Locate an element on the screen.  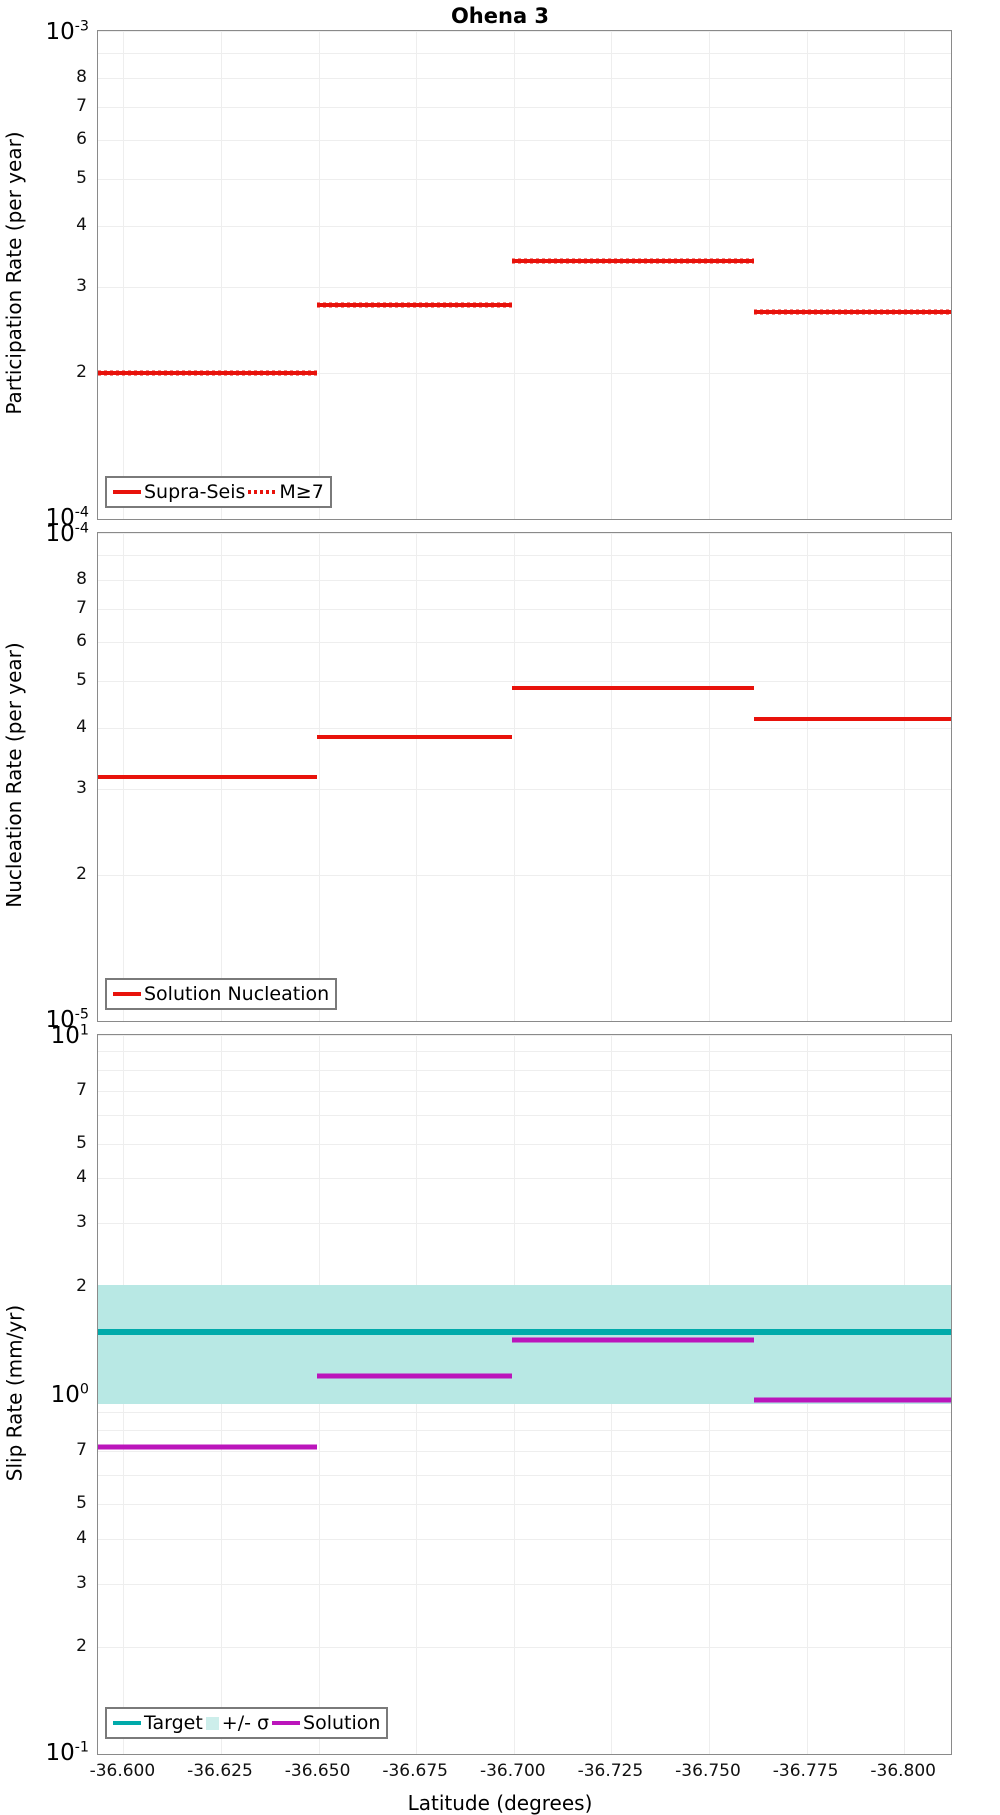
panel1-legend: Supra-Seis M≥7 is located at coordinates (218, 492).